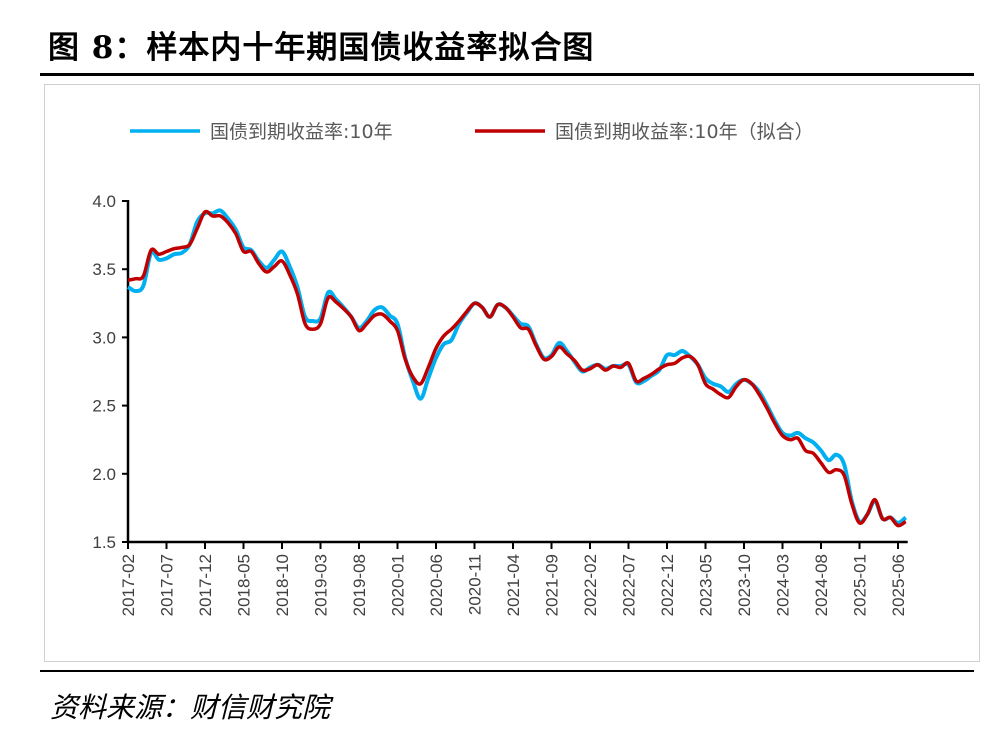  I want to click on x-tick-label: 2024-03, so click(783, 585).